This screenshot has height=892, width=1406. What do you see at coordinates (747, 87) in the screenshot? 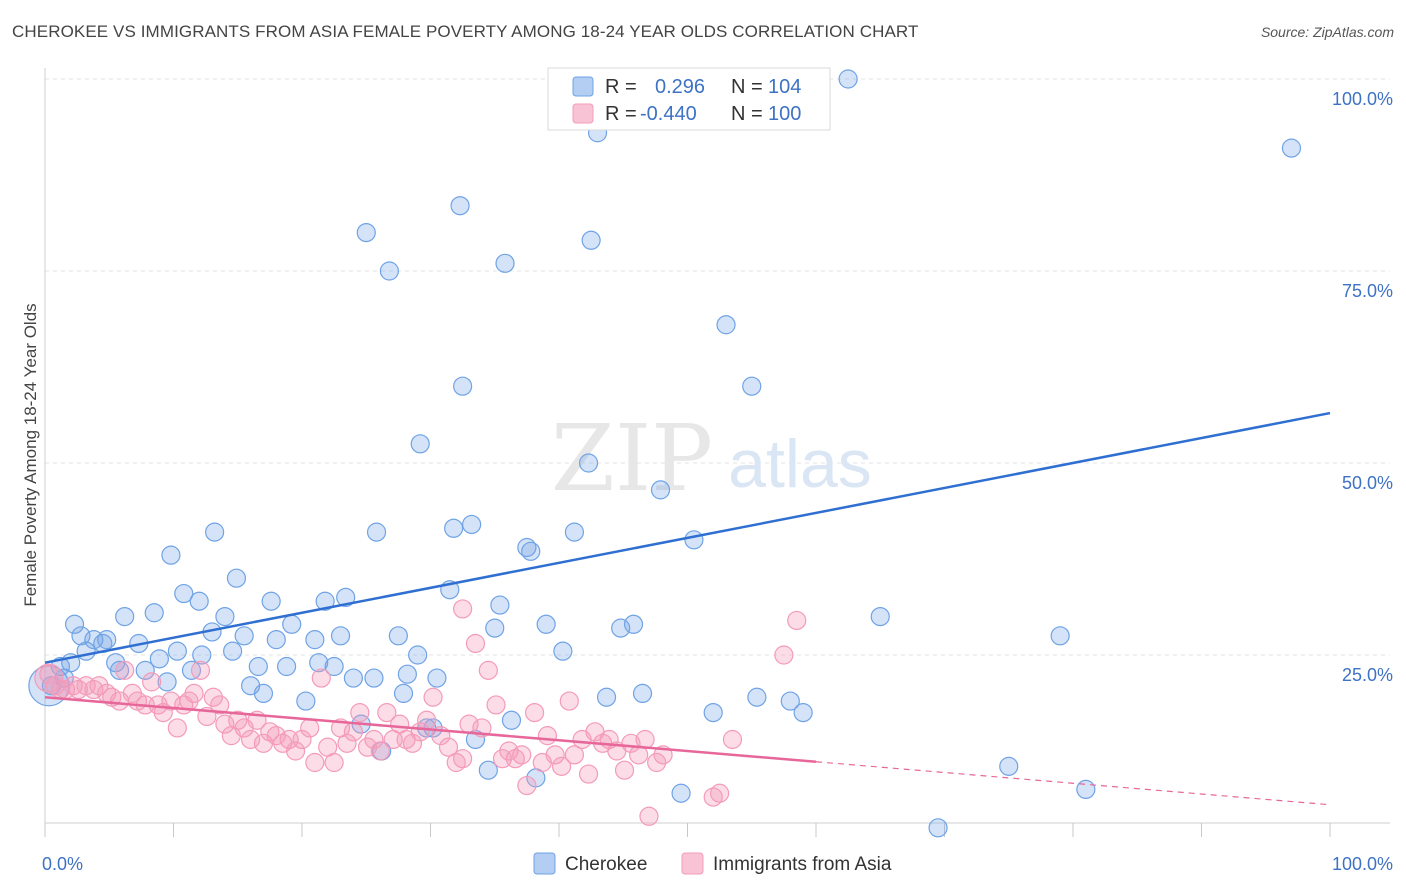
I see `legend-n-label-cherokee: N =` at bounding box center [747, 87].